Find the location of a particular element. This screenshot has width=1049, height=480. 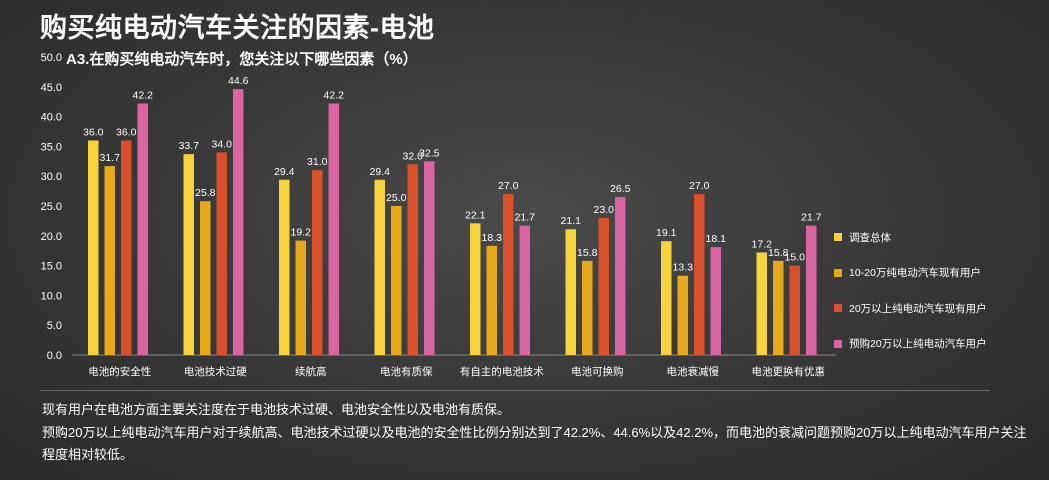

data-label: 25.0 is located at coordinates (396, 198).